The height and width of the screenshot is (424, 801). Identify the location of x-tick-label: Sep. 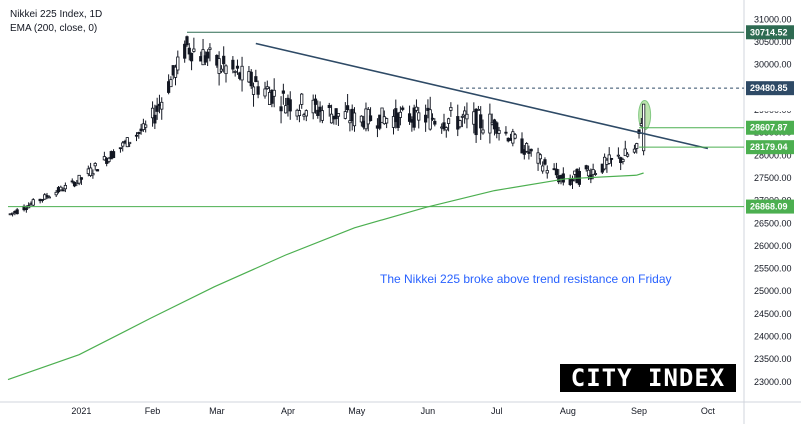
(639, 411).